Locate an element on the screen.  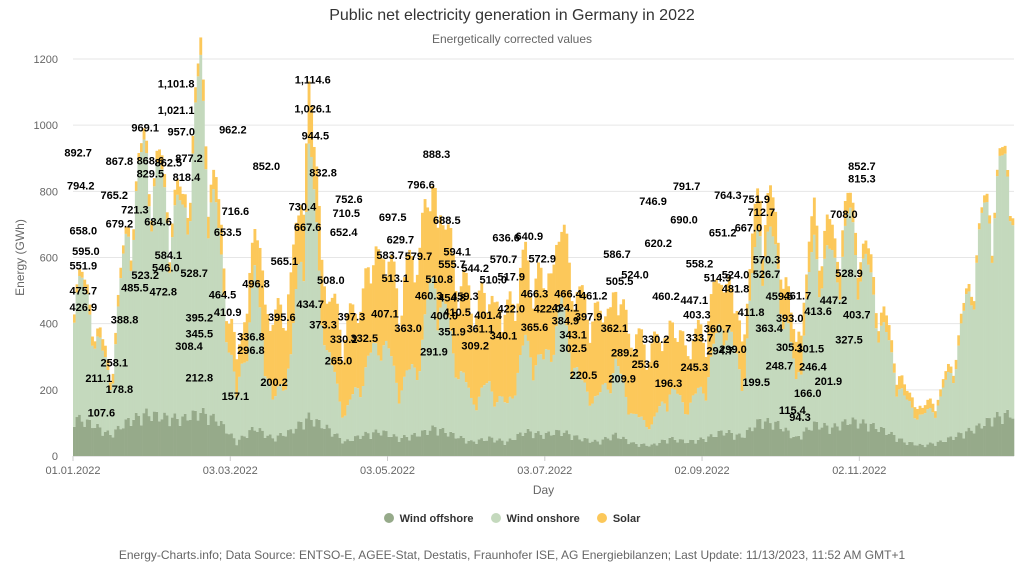
data-label: 253.6 is located at coordinates (646, 365).